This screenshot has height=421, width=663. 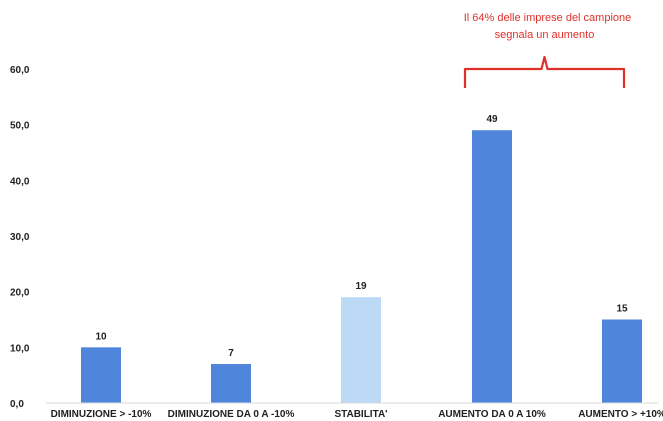 What do you see at coordinates (20, 181) in the screenshot?
I see `y-tick-label: 40,0` at bounding box center [20, 181].